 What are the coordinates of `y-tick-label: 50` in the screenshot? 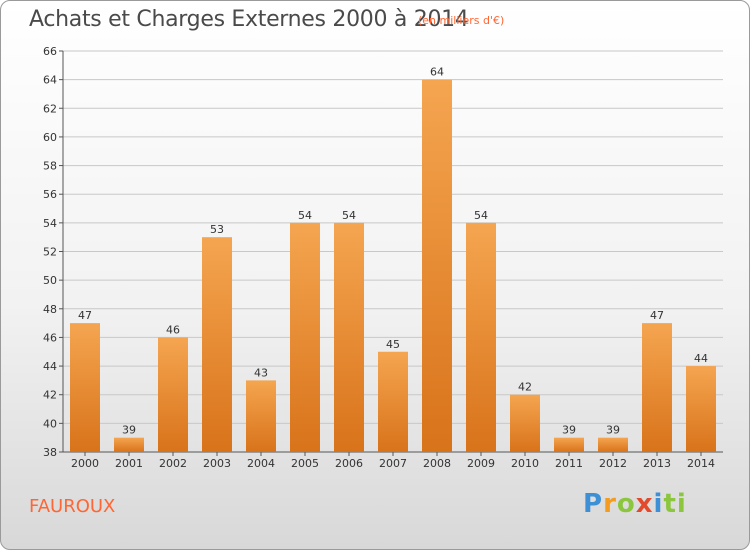 It's located at (50, 280).